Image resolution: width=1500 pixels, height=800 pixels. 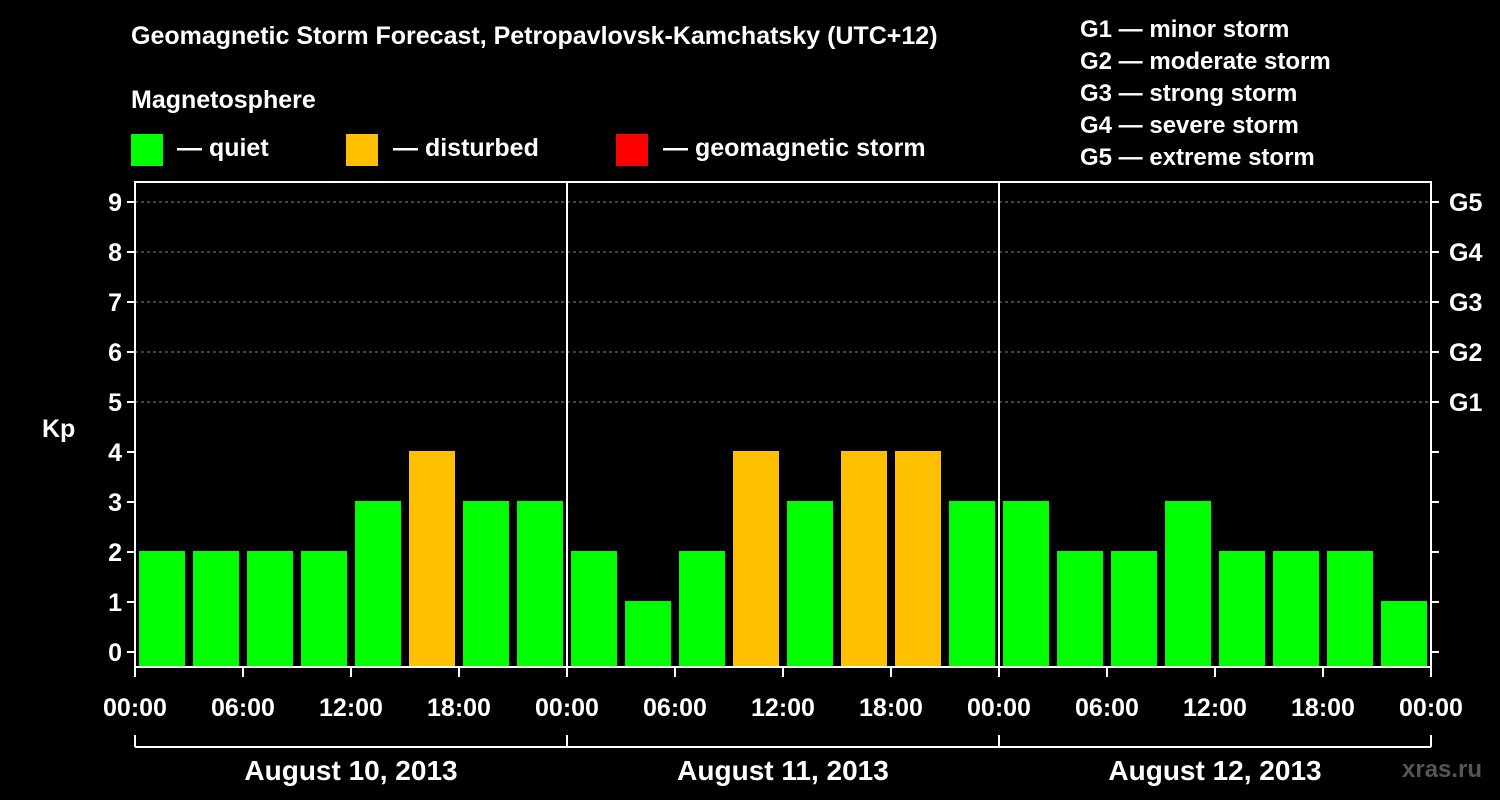 I want to click on x-tick-label-12: 00:00, so click(x=1431, y=708).